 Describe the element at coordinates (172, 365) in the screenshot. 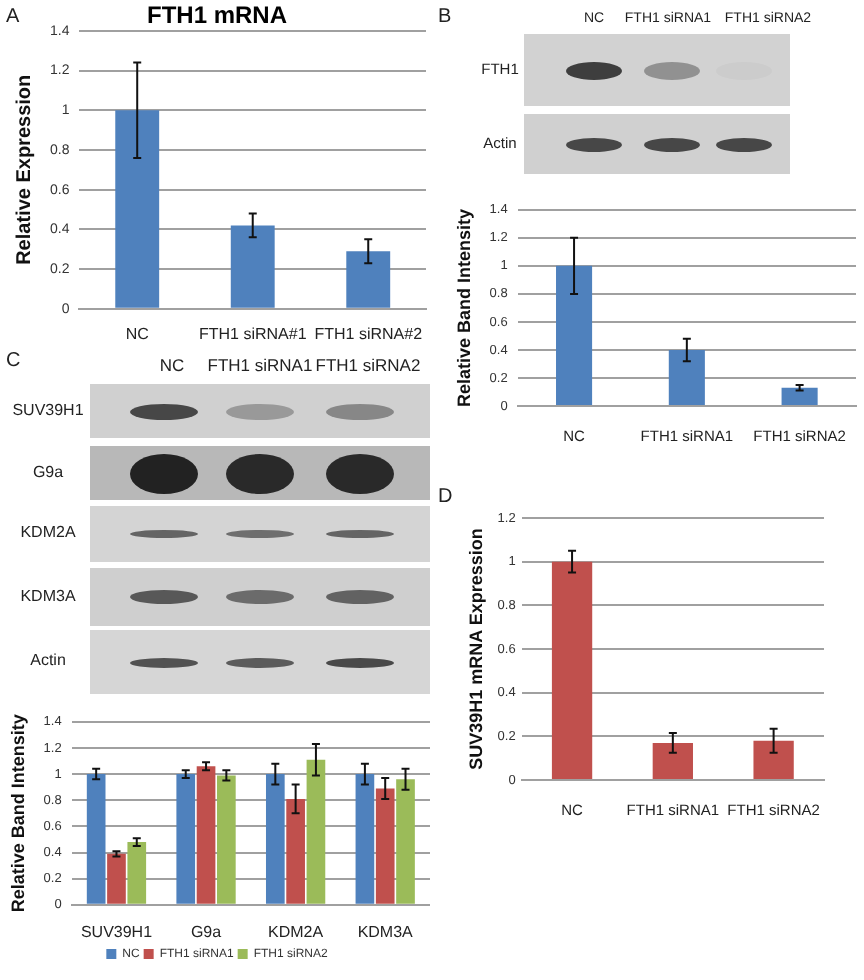

I see `category-label: NC` at that location.